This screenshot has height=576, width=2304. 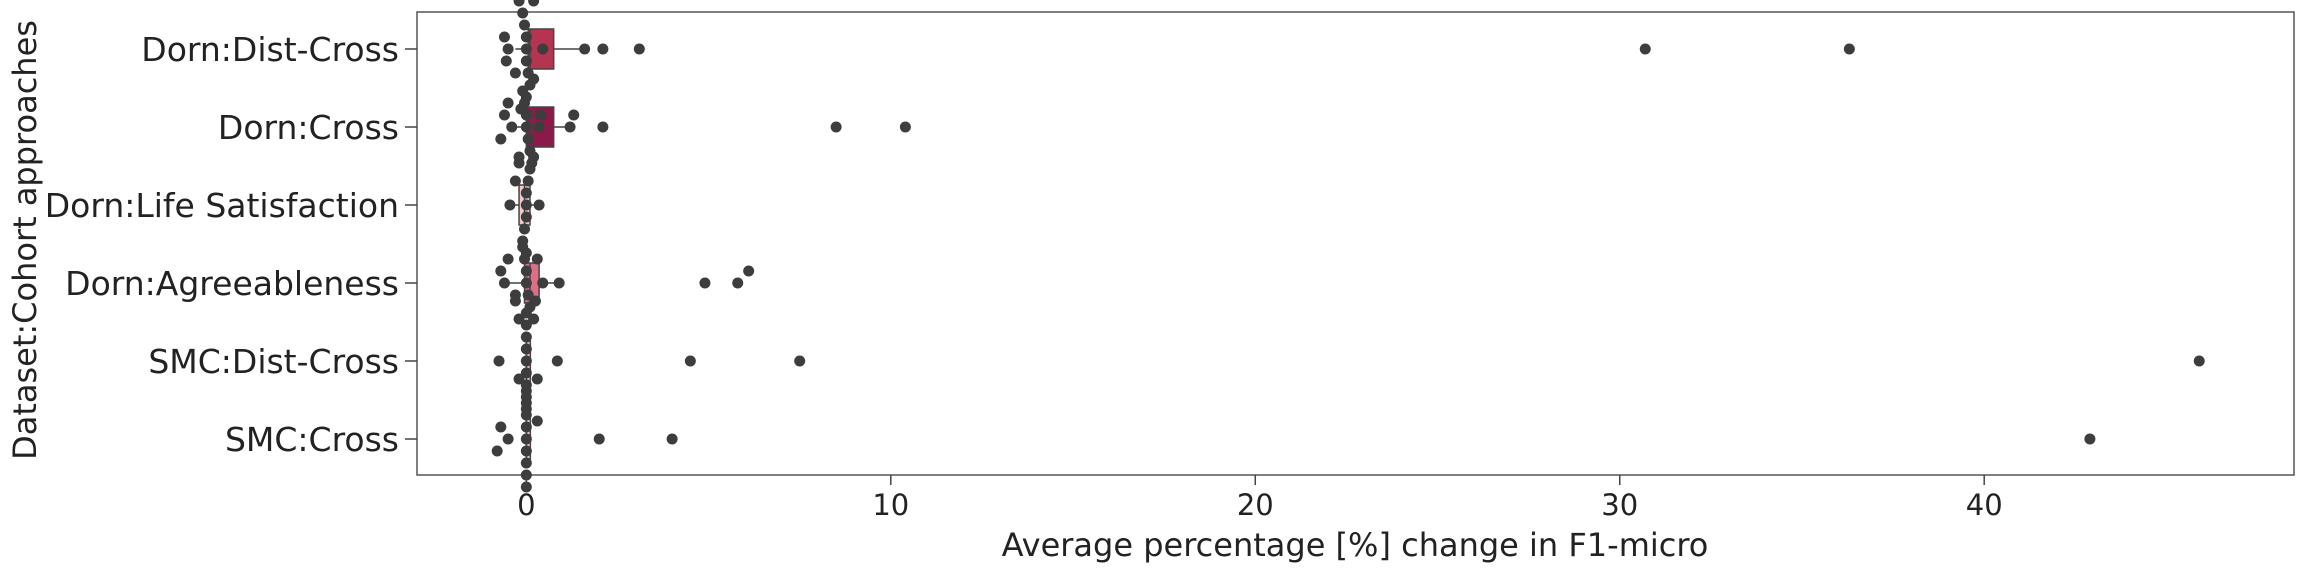 What do you see at coordinates (890, 505) in the screenshot?
I see `x-tick-label: 10` at bounding box center [890, 505].